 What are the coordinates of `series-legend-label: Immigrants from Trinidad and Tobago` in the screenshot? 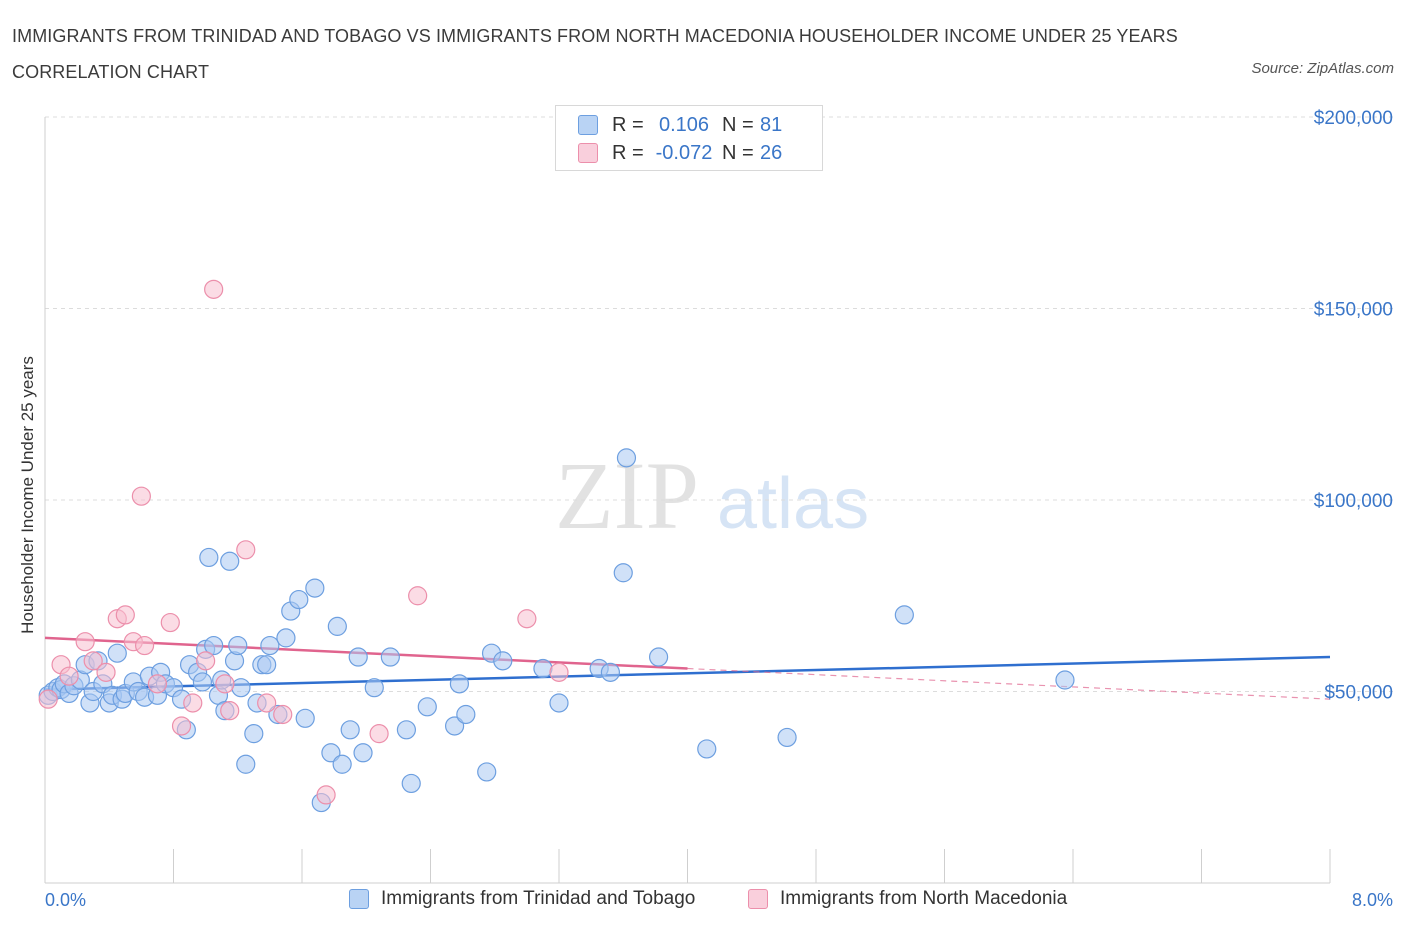 It's located at (538, 898).